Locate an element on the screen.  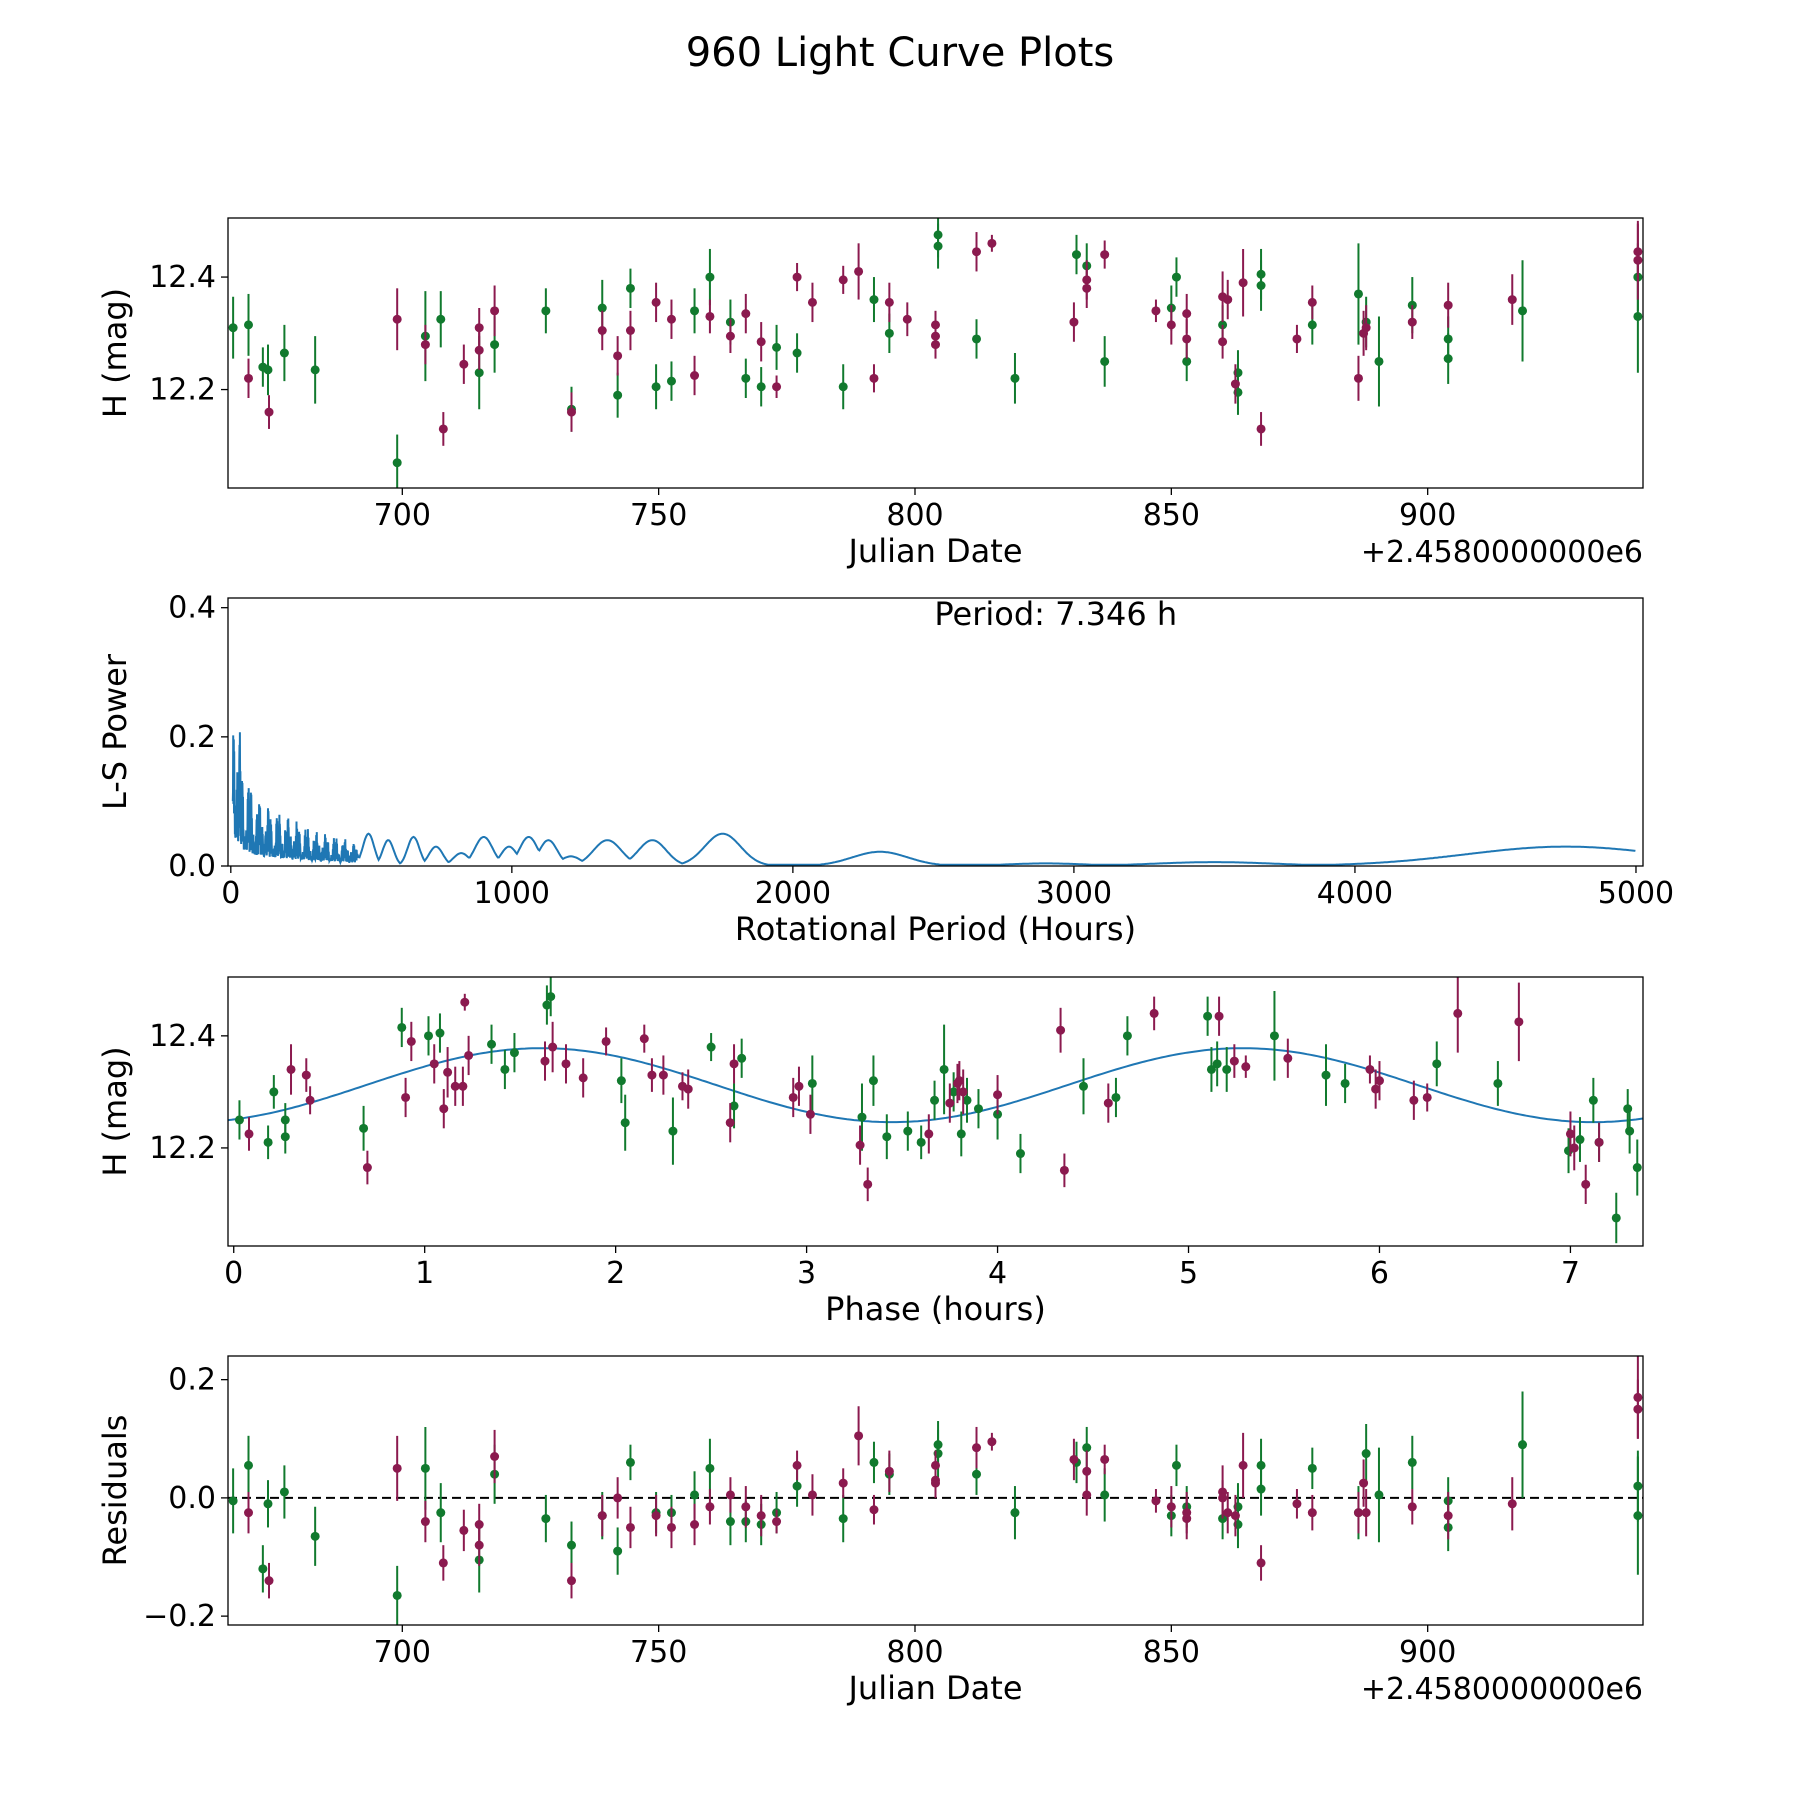
lightcurve-plot-area is located at coordinates (935, 353).